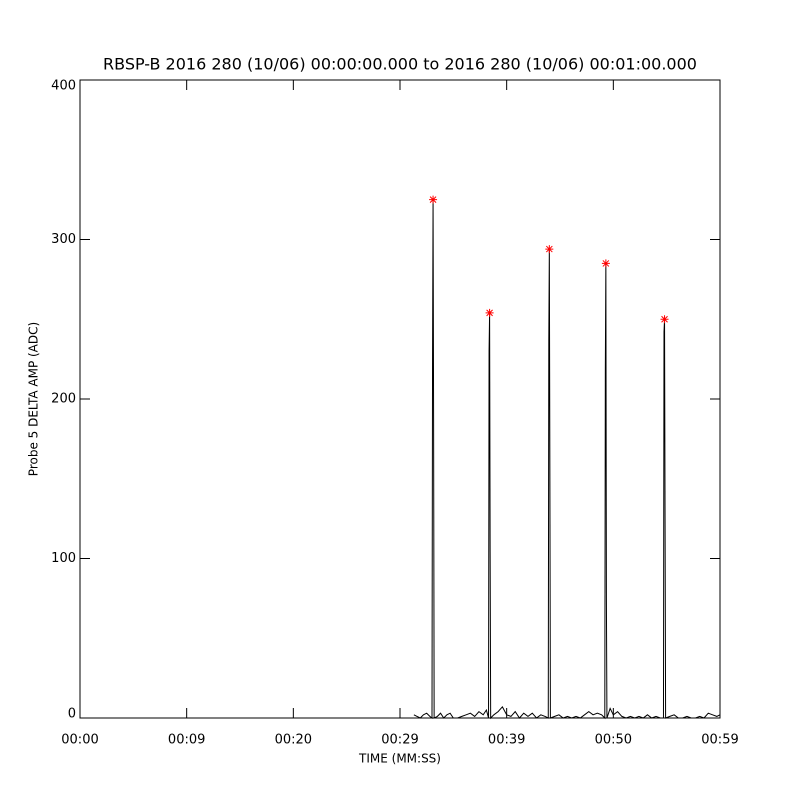  I want to click on x-tick-label: 00:09, so click(186, 740).